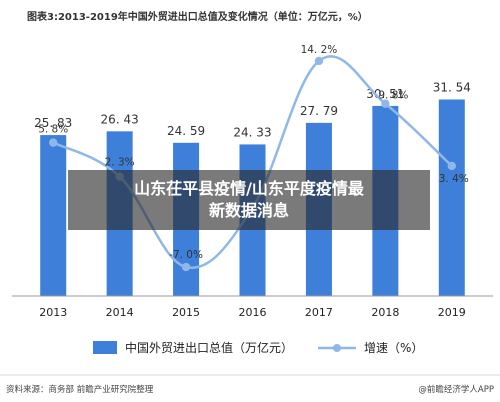 The height and width of the screenshot is (402, 500). I want to click on x-tick-2015: 2015, so click(186, 312).